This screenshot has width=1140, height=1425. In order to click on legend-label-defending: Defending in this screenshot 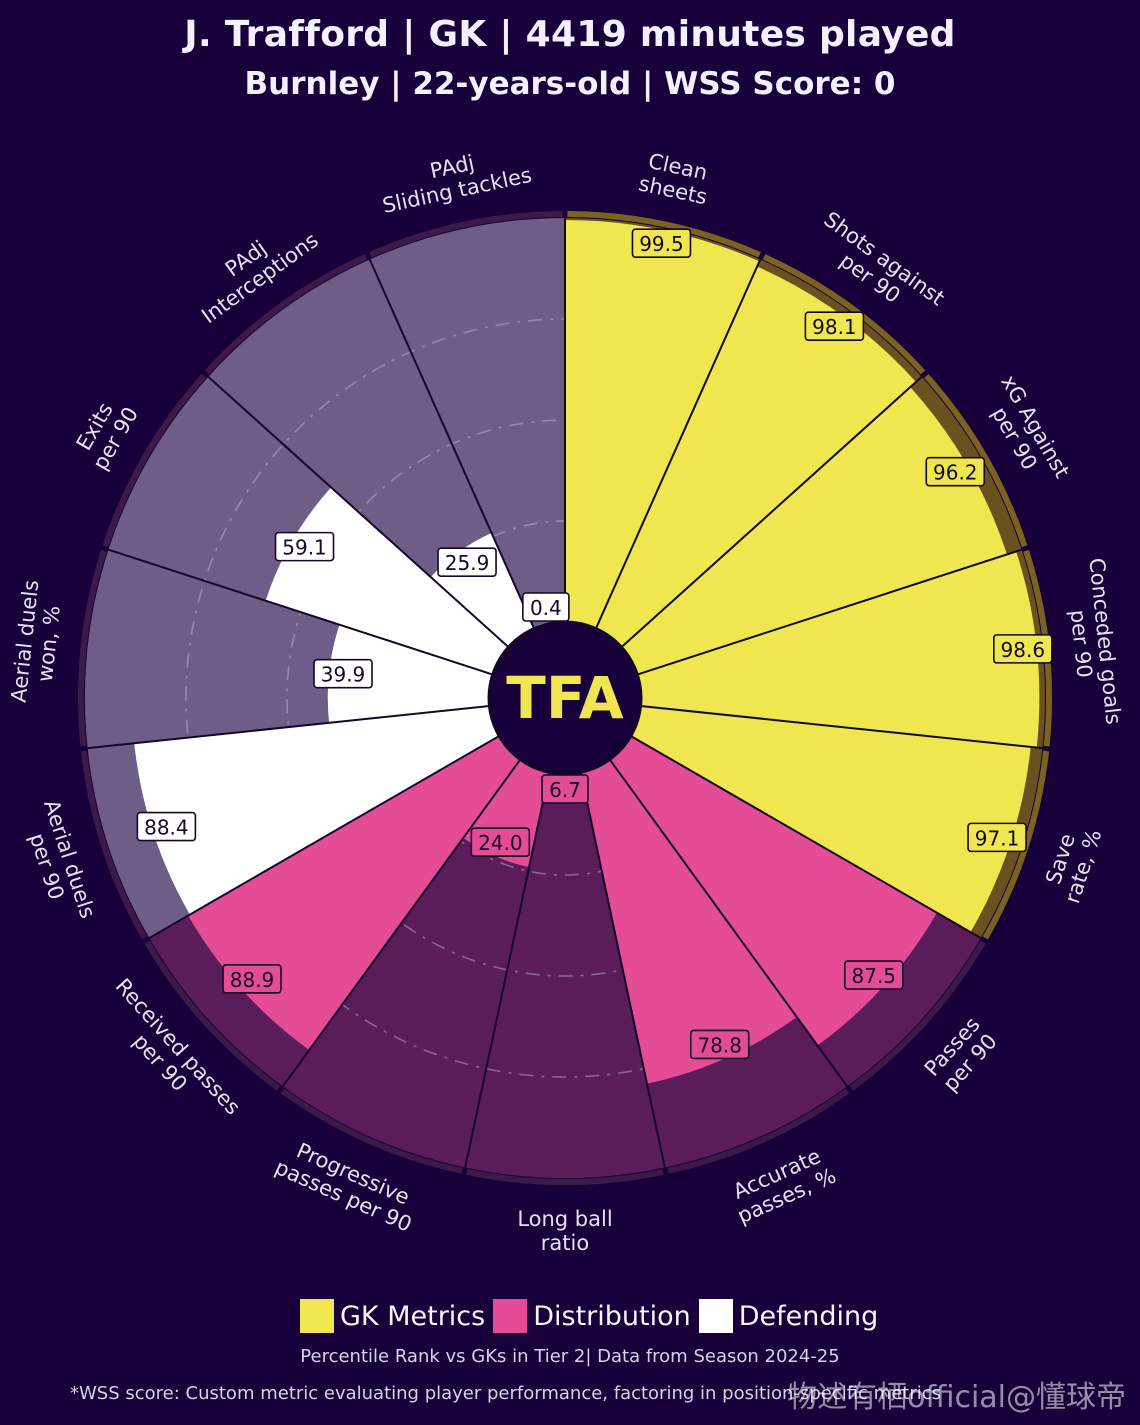, I will do `click(808, 1316)`.